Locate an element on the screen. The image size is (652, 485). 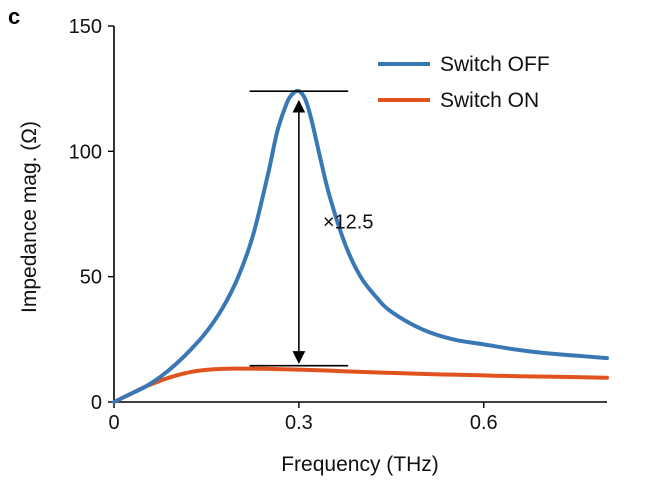
x-tick-label: 0.6 is located at coordinates (484, 423).